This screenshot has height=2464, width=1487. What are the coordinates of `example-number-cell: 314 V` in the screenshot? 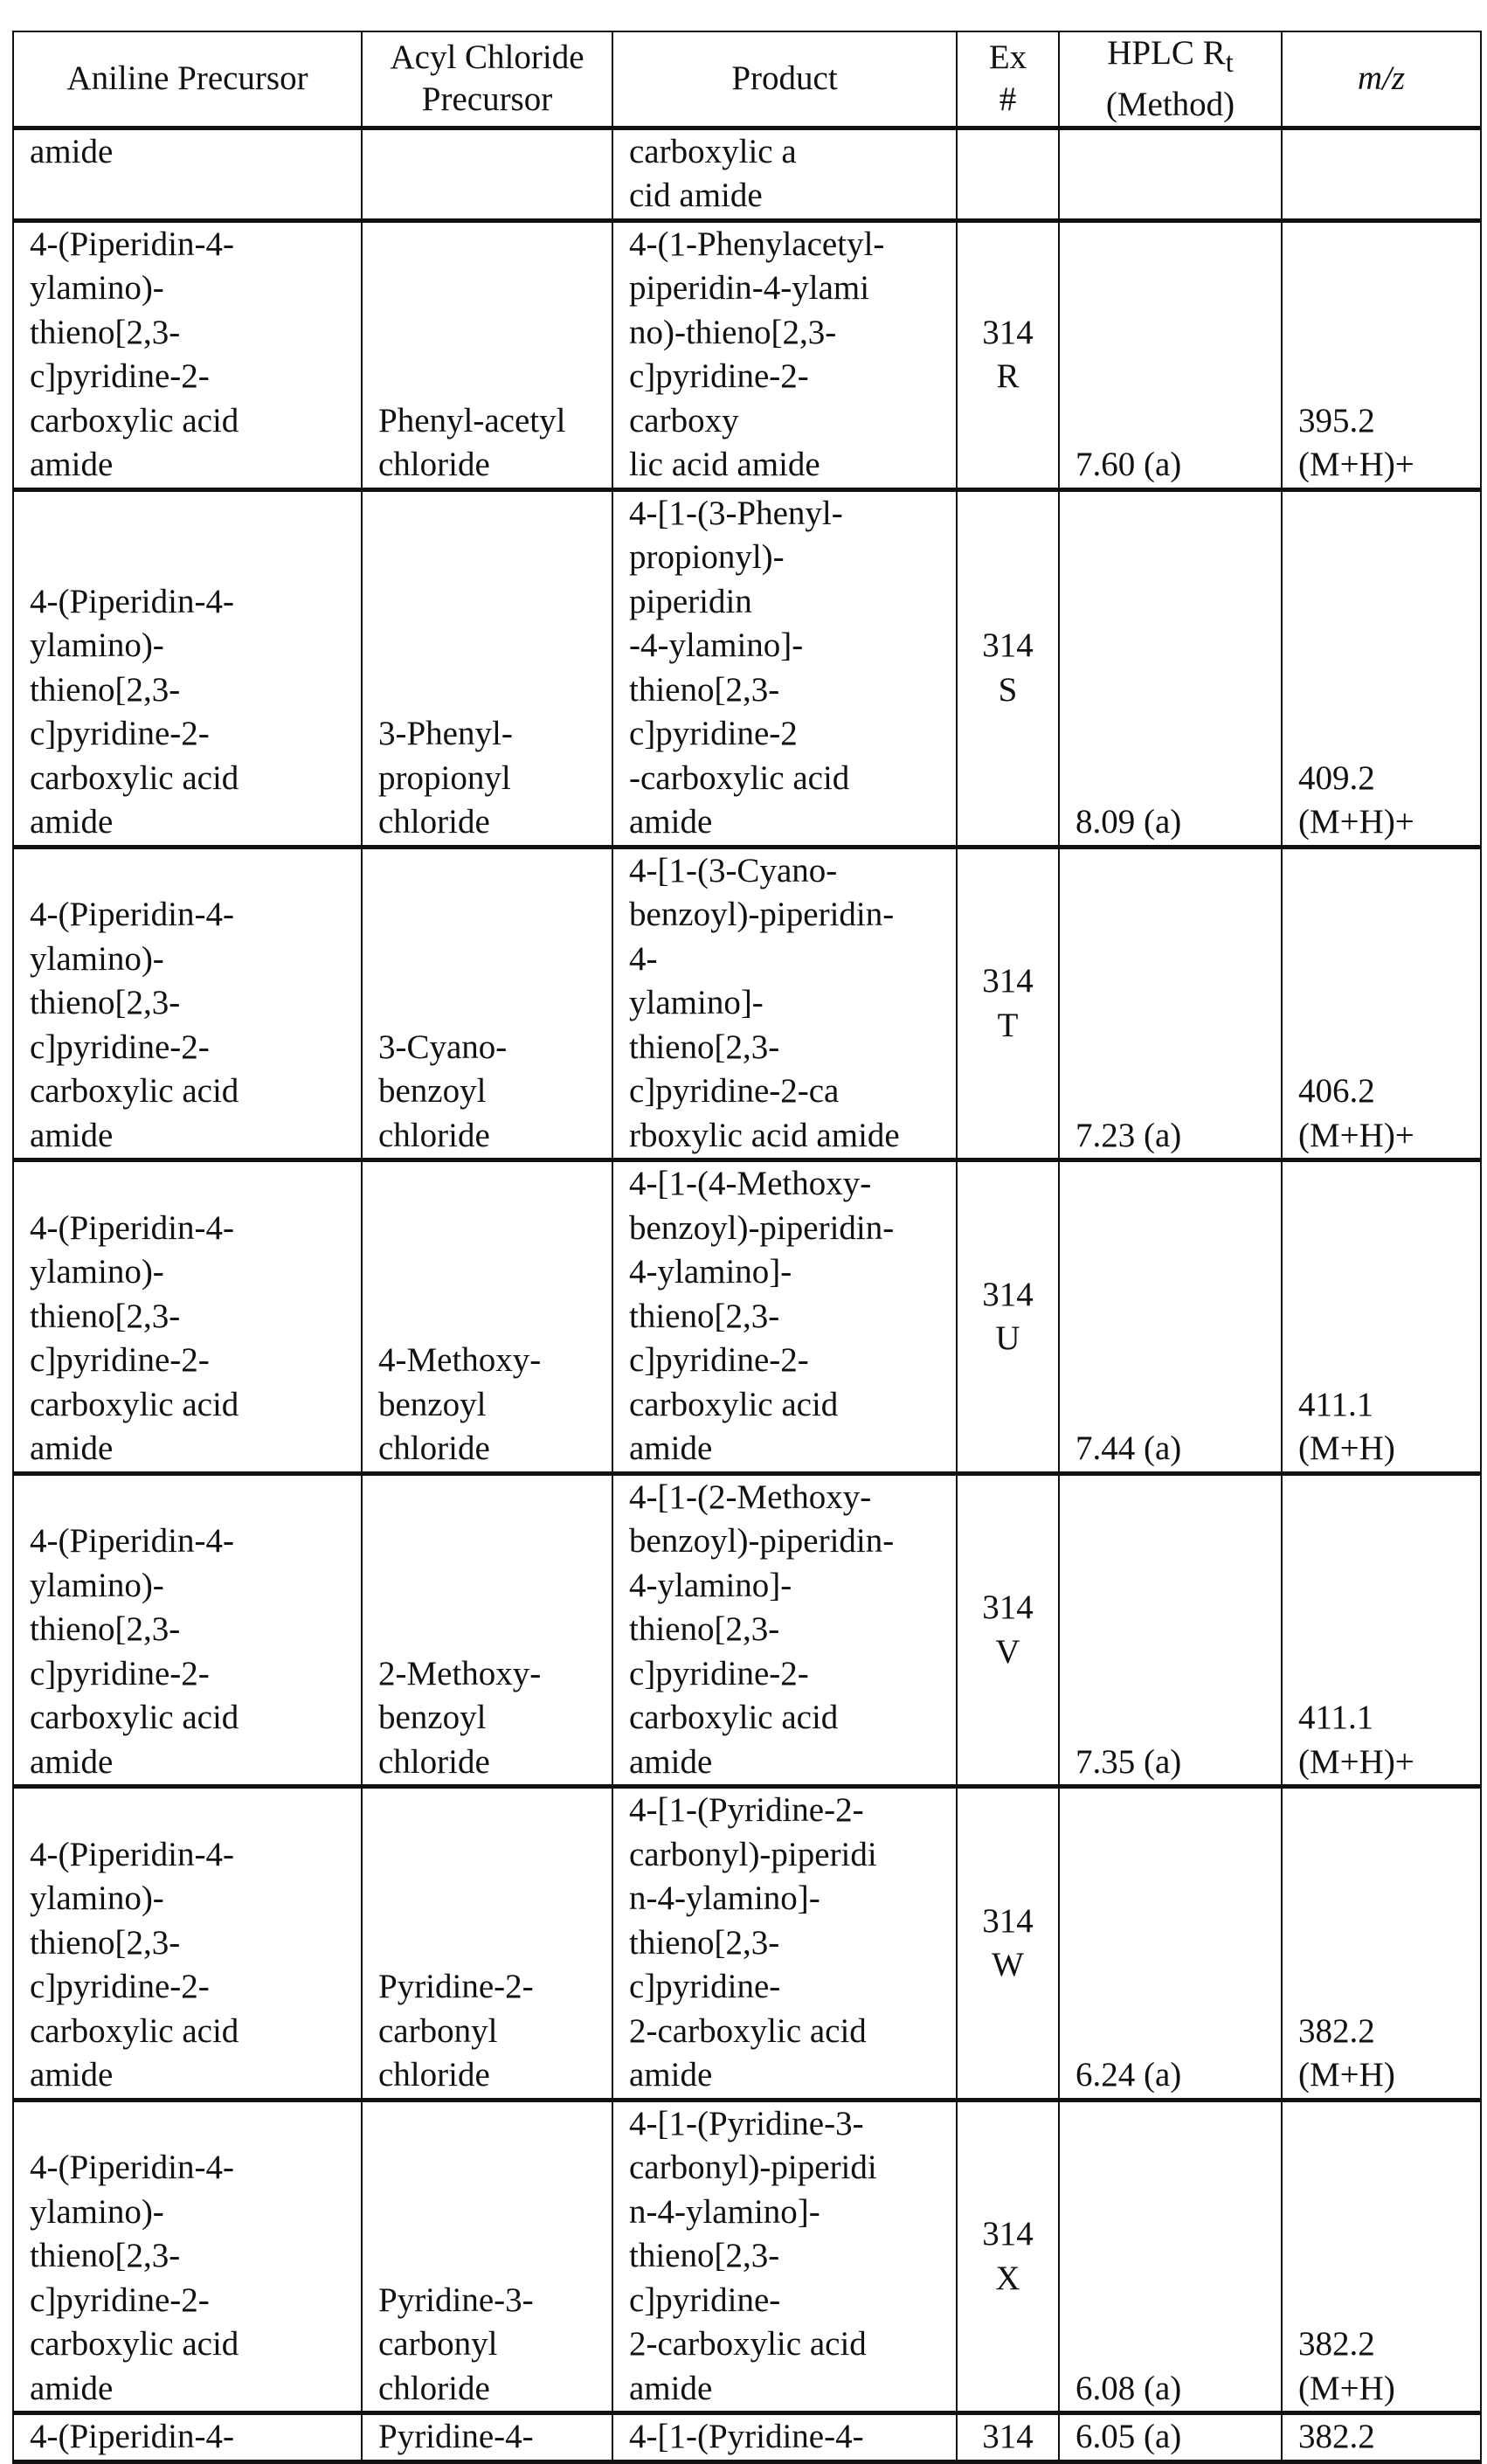 It's located at (1008, 1630).